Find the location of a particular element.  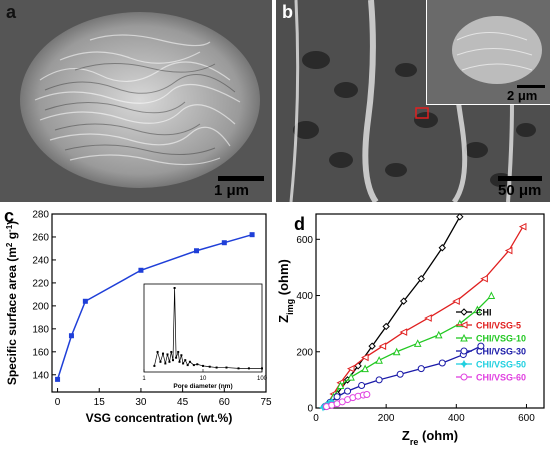

panel-b-scalebar-label: 50 μm is located at coordinates (520, 190).